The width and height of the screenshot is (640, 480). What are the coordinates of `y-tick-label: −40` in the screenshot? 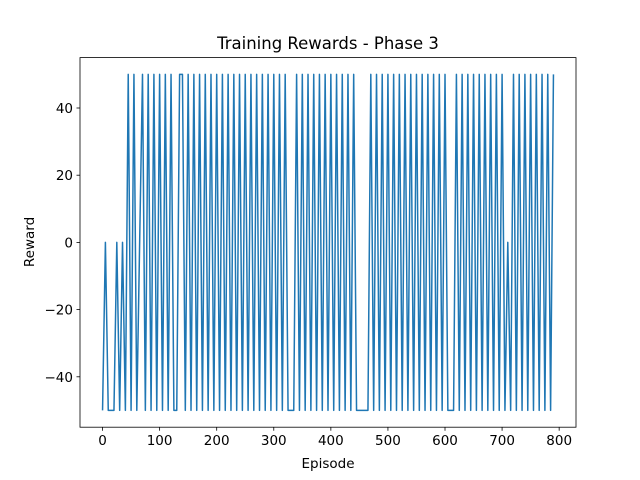 It's located at (59, 378).